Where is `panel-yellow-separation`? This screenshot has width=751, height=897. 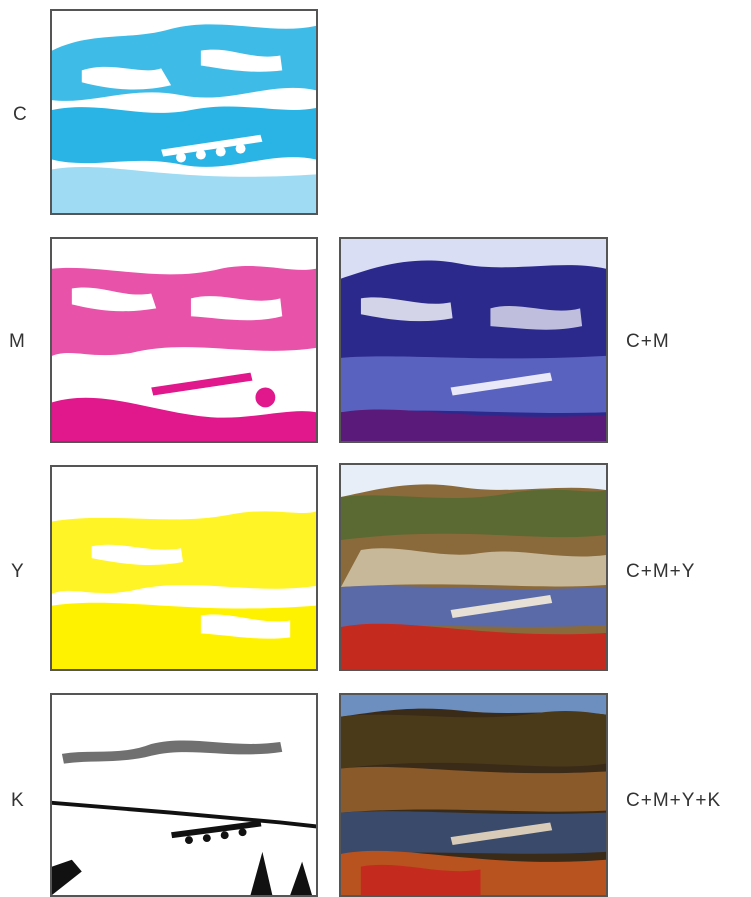
panel-yellow-separation is located at coordinates (184, 568).